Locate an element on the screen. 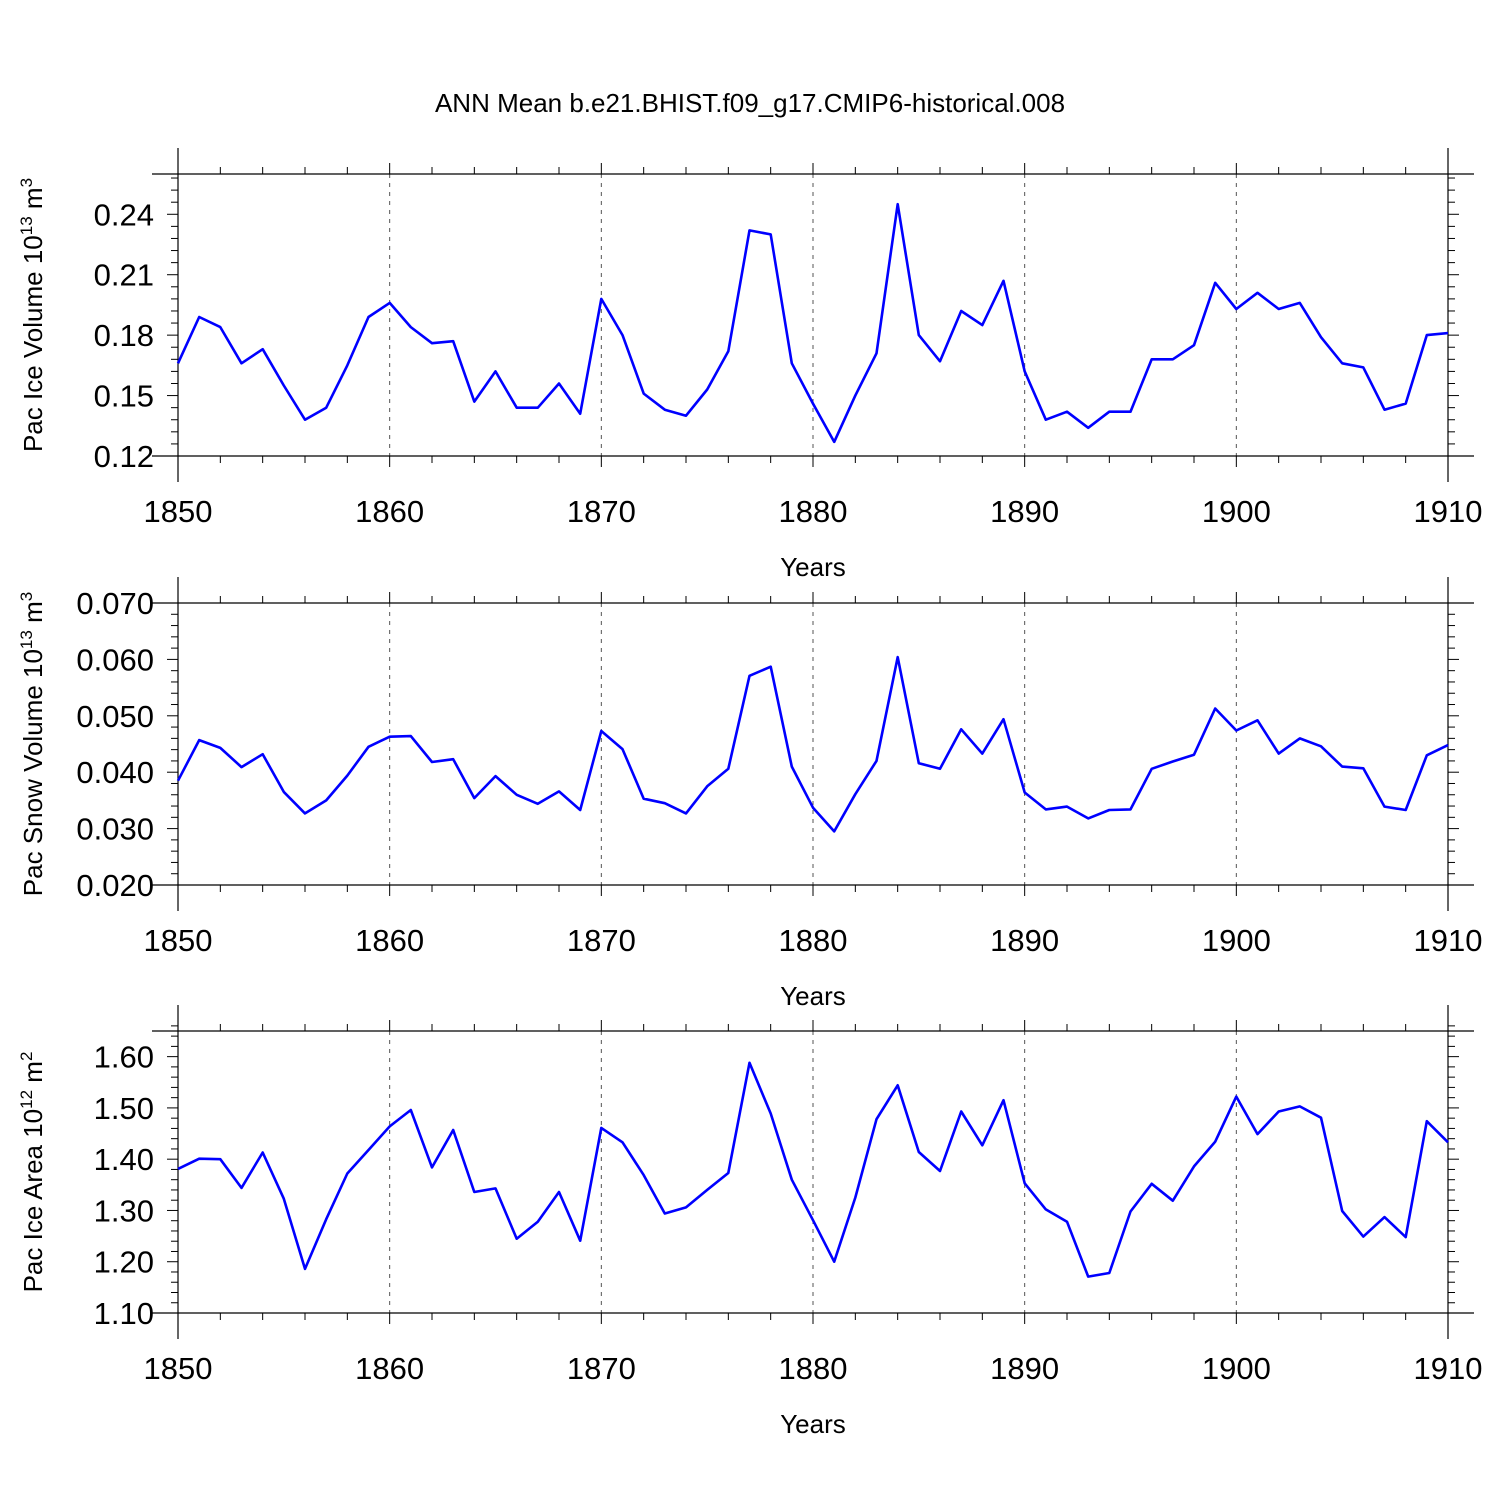 This screenshot has height=1505, width=1500. y-axis-label-superscript: 3 is located at coordinates (26, 182).